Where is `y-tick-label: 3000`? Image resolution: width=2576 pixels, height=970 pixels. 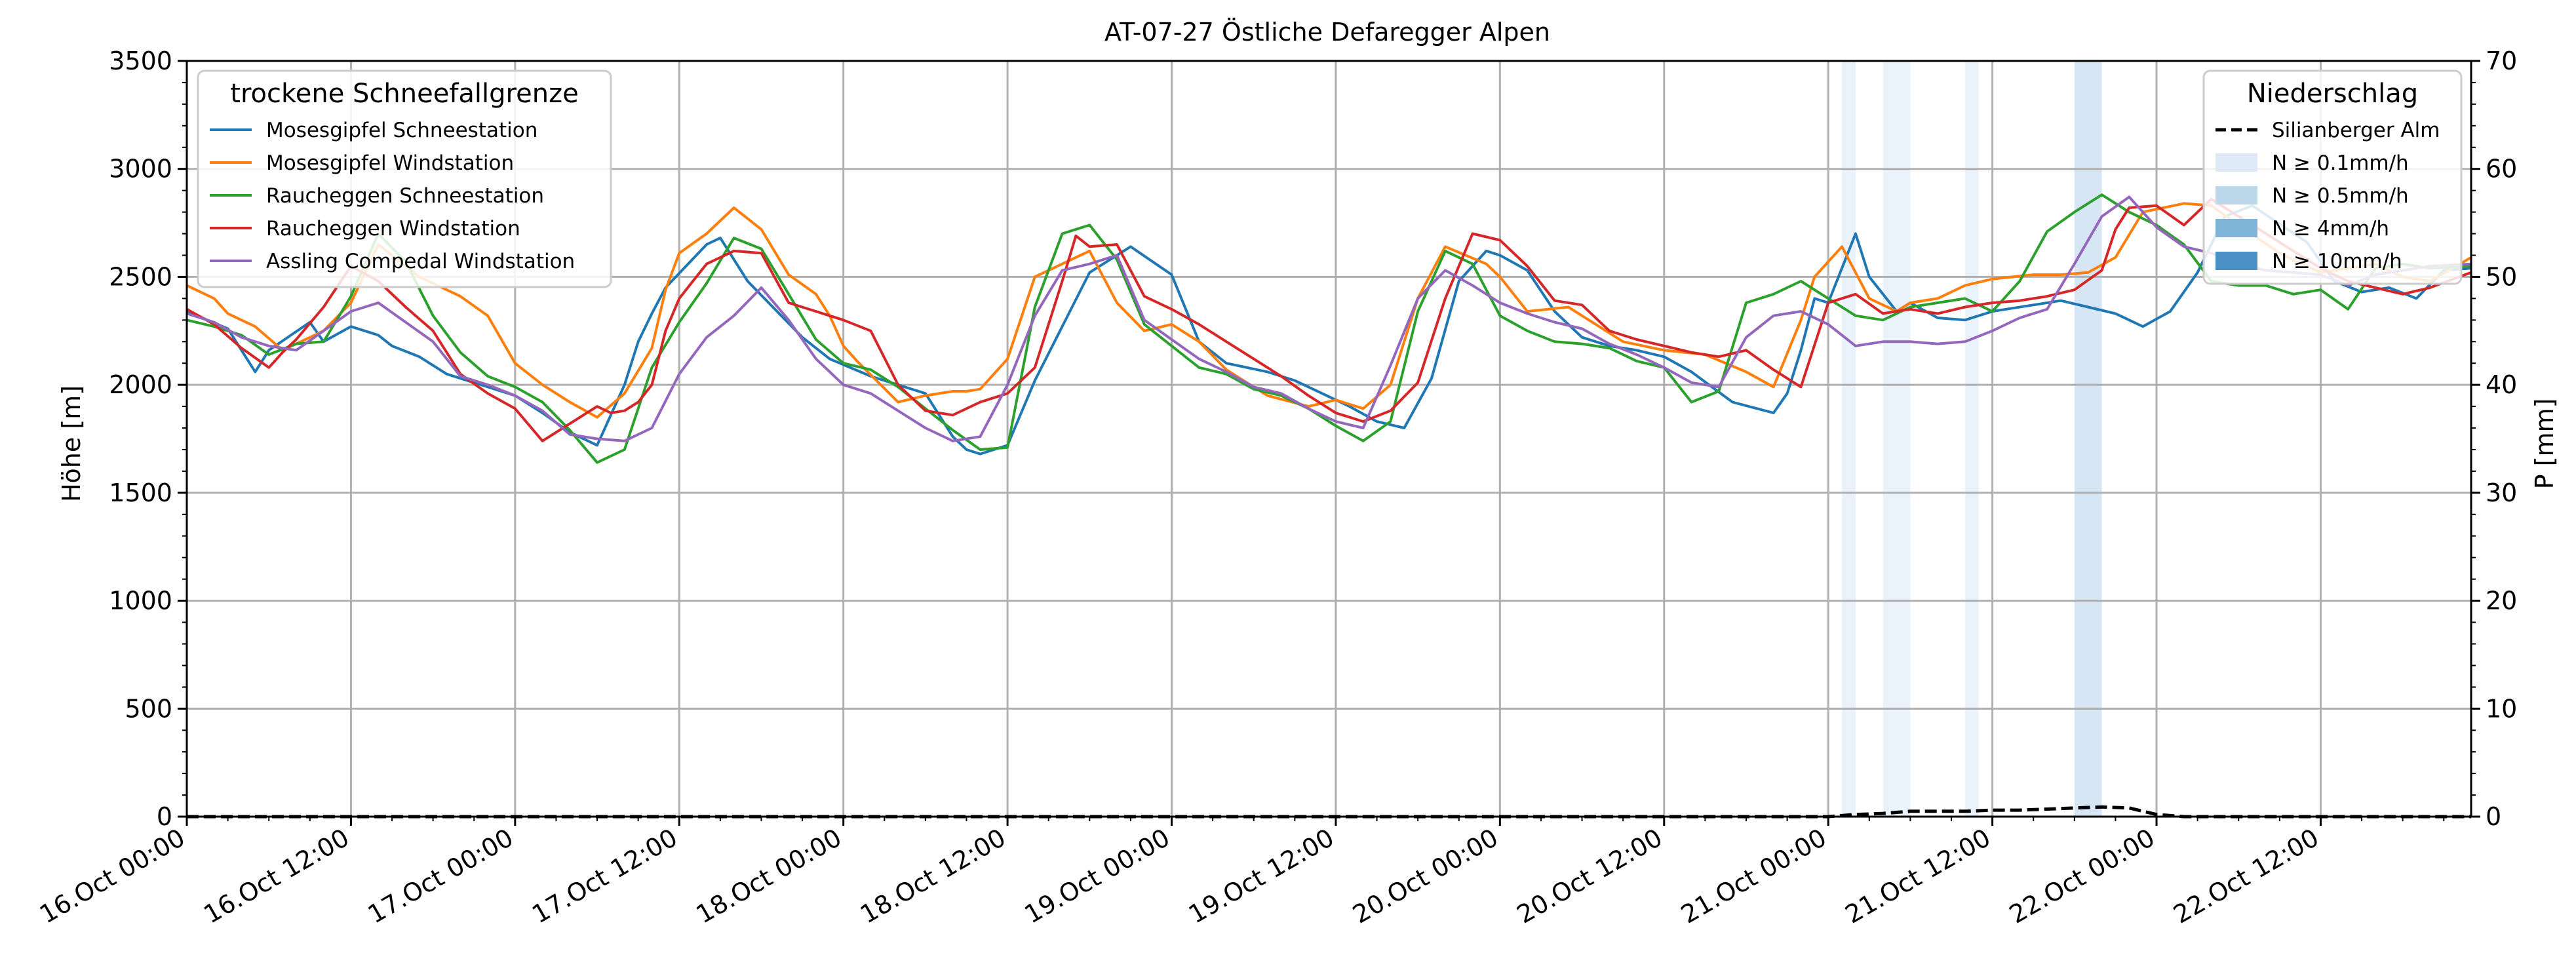
y-tick-label: 3000 is located at coordinates (140, 169).